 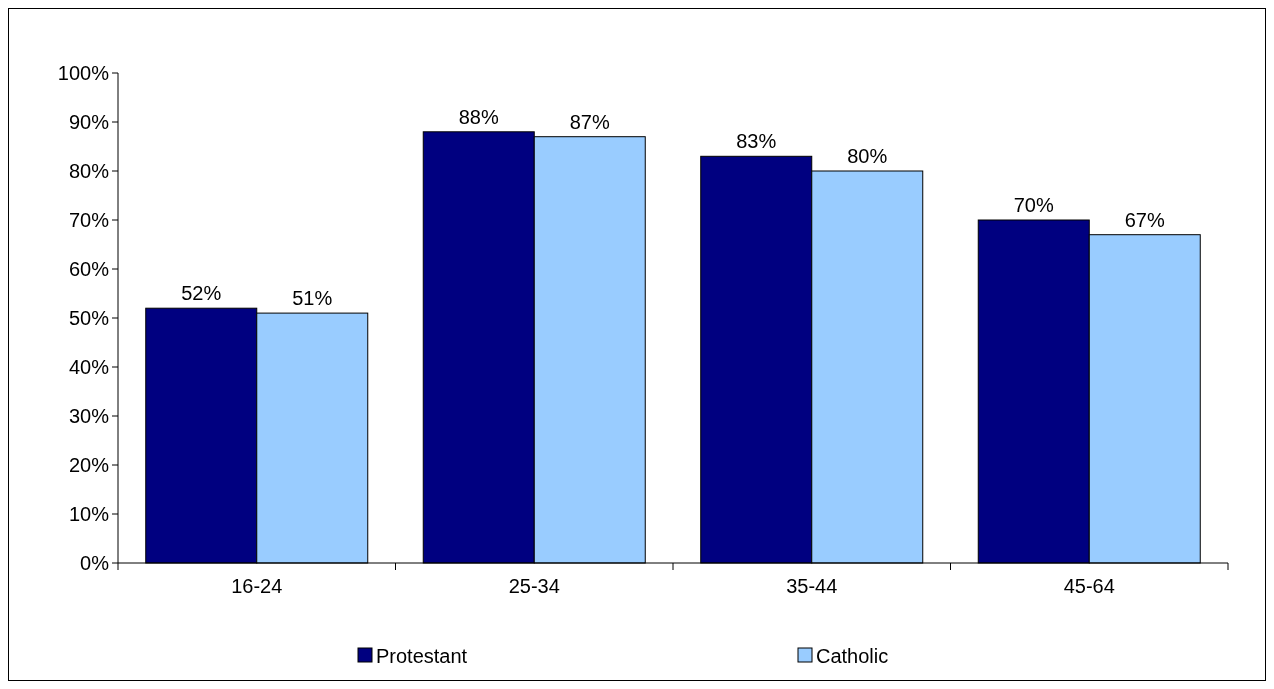 What do you see at coordinates (1089, 586) in the screenshot?
I see `x-tick-label: 45-64` at bounding box center [1089, 586].